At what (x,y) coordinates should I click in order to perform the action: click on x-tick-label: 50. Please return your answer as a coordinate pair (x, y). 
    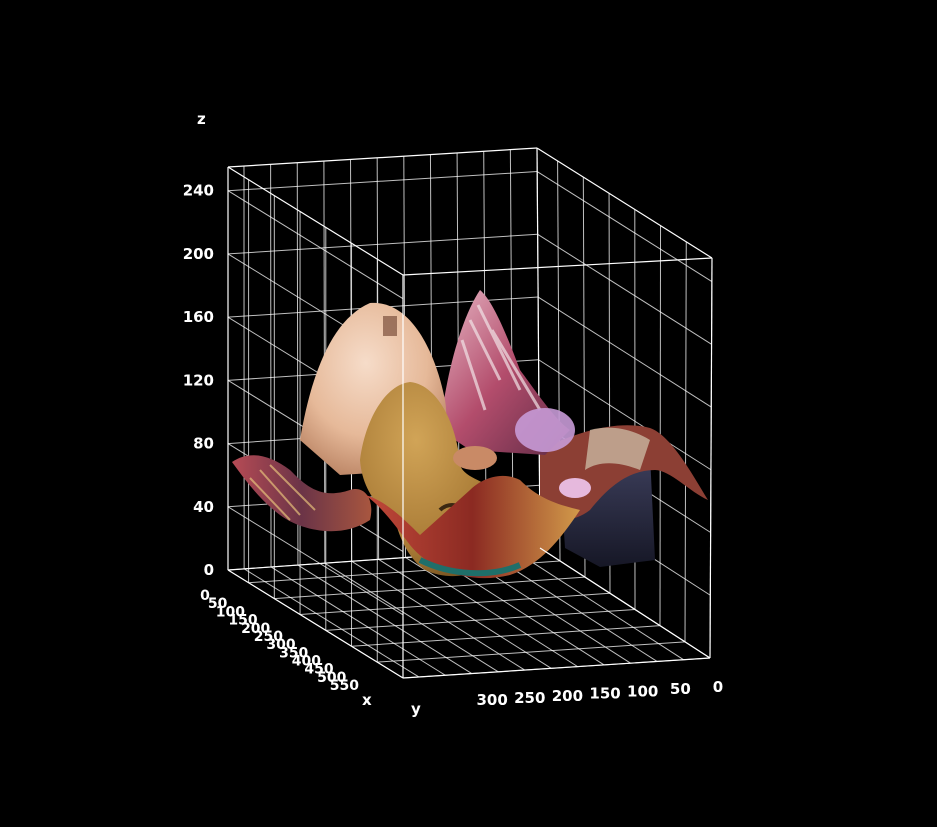
    Looking at the image, I should click on (218, 604).